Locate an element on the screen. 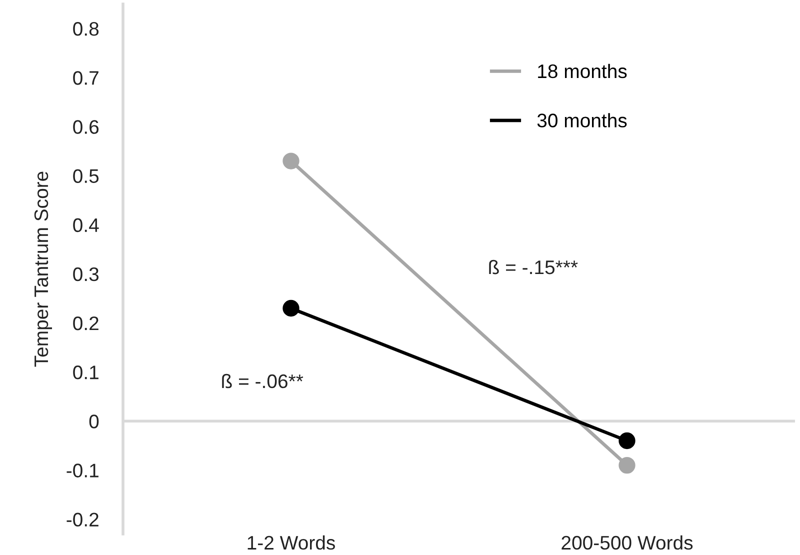 Image resolution: width=800 pixels, height=555 pixels. y-tick-label: 0.5 is located at coordinates (86, 176).